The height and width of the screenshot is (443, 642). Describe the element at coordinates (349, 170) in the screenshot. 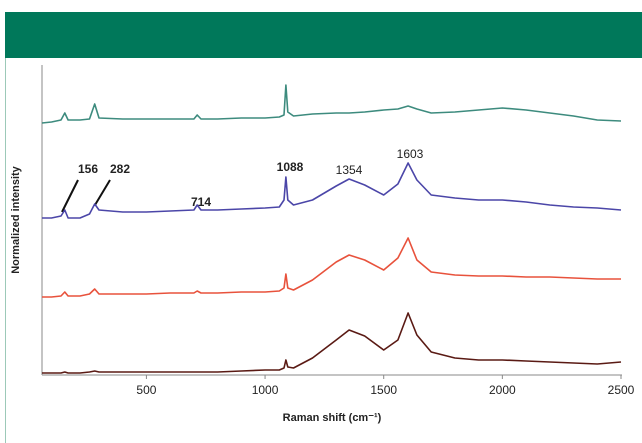

I see `peak-label: 1354` at that location.